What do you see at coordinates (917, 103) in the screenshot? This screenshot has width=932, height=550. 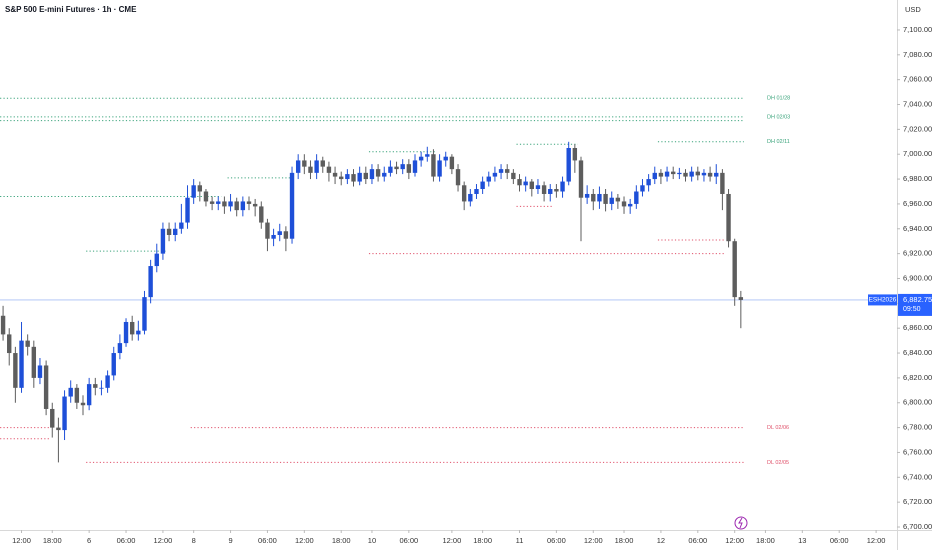 I see `y-tick-label: 7,040.00` at bounding box center [917, 103].